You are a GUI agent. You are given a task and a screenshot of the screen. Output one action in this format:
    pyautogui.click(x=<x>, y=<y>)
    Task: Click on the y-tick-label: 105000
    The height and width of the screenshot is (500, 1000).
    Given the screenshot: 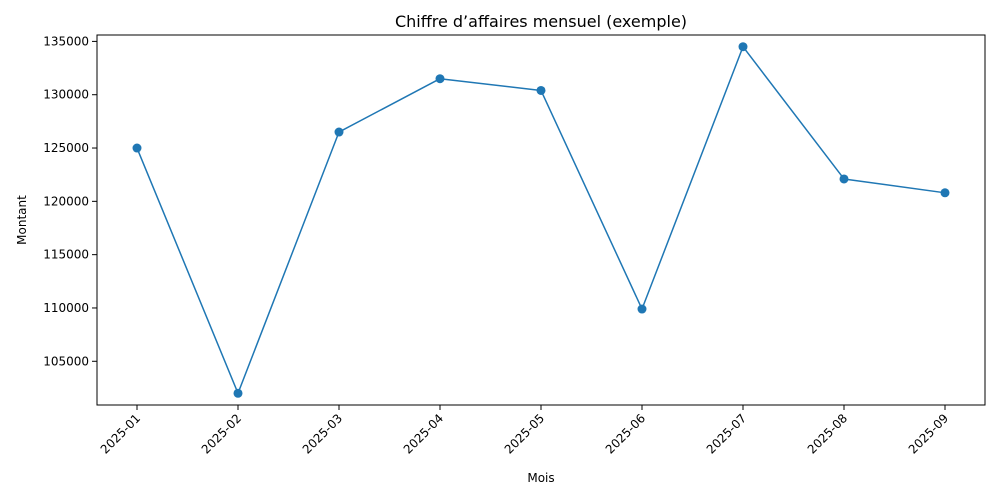 What is the action you would take?
    pyautogui.click(x=66, y=361)
    